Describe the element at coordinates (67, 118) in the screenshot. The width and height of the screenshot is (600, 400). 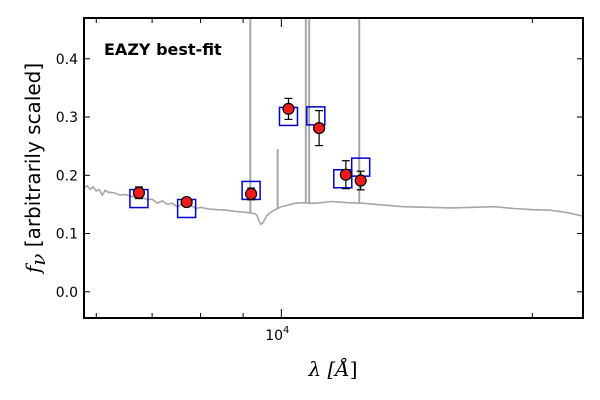
I see `y-tick-label: 0.3` at that location.